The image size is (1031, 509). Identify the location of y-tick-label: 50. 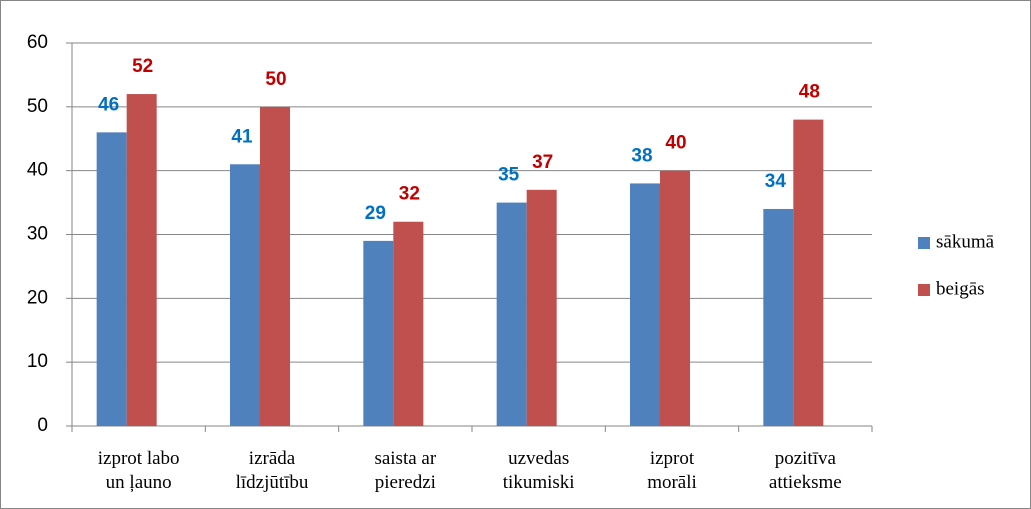
(37, 106).